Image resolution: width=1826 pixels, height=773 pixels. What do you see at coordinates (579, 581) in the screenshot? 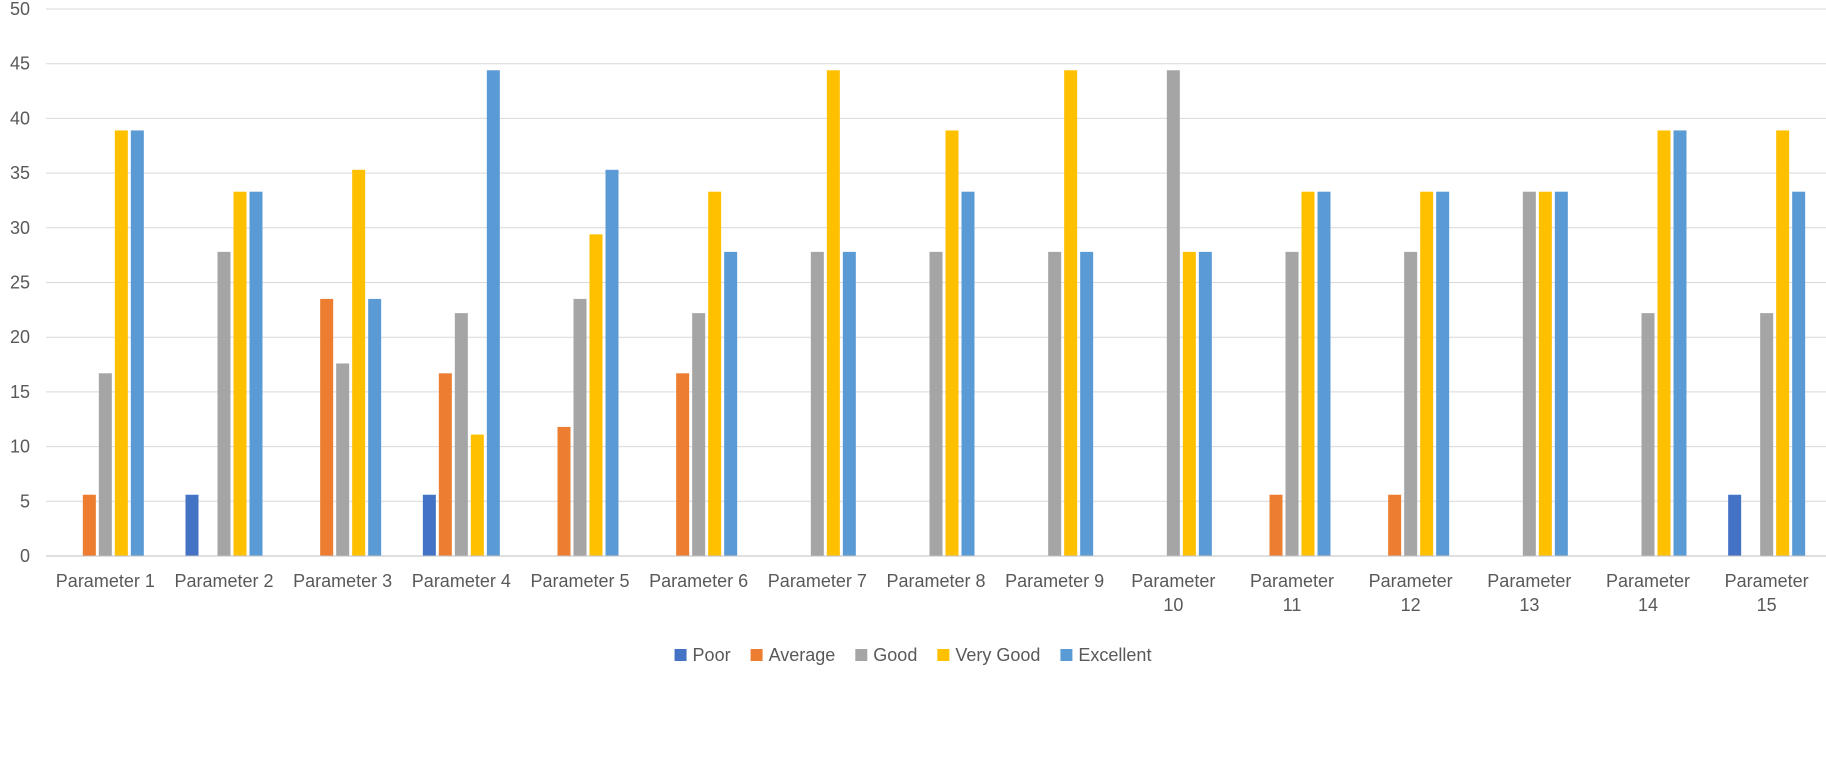
I see `x-tick-label: Parameter 5` at bounding box center [579, 581].